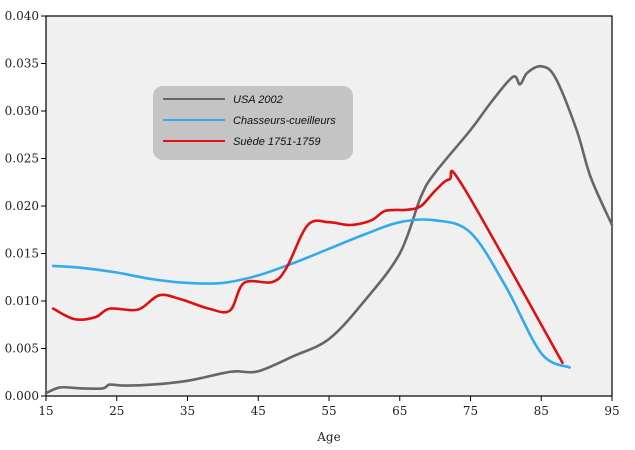 This screenshot has height=450, width=635. Describe the element at coordinates (611, 411) in the screenshot. I see `x-tick-label: 95` at that location.